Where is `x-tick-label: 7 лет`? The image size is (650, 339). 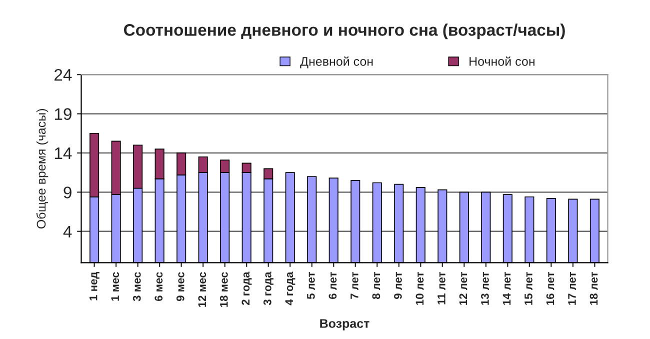 x-tick-label: 7 лет is located at coordinates (354, 285).